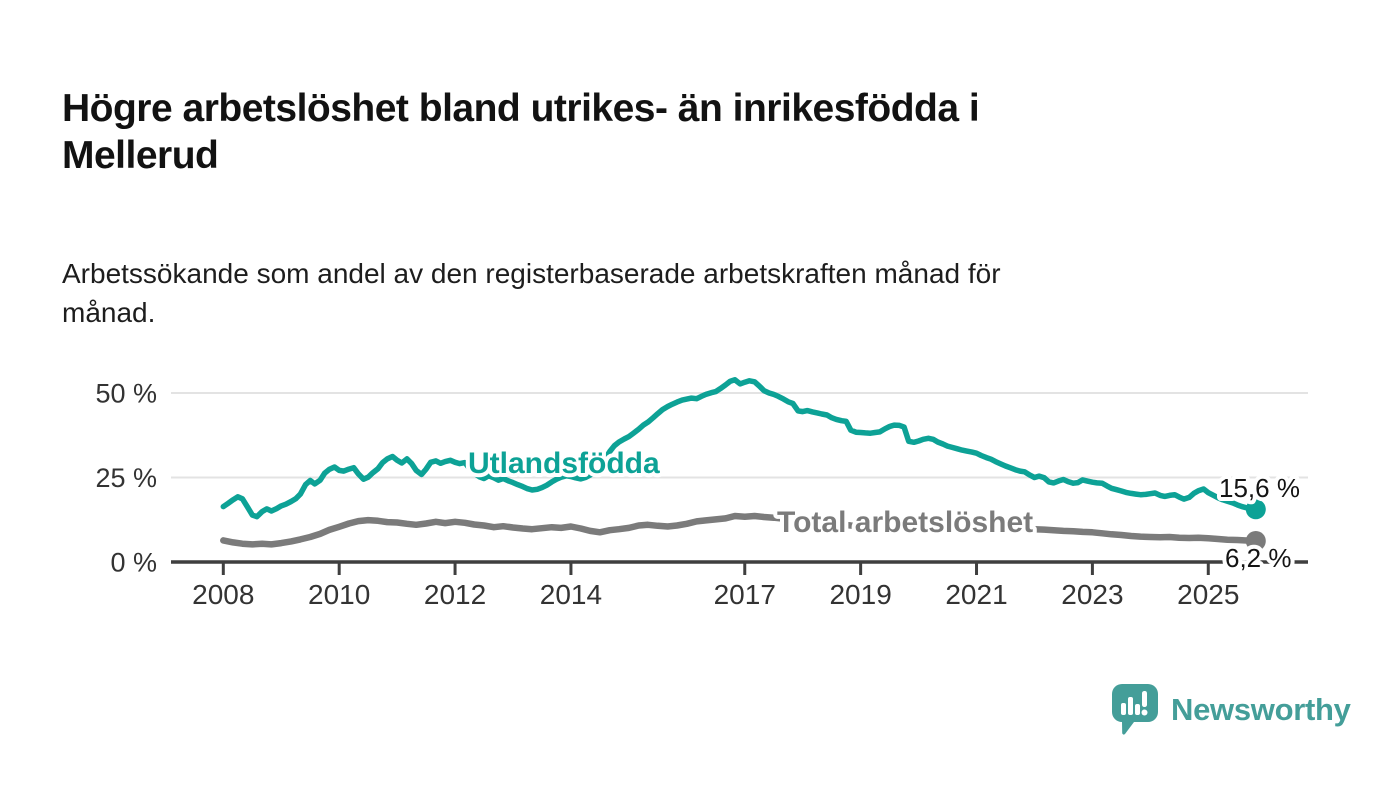  Describe the element at coordinates (564, 463) in the screenshot. I see `series-label-foreign-born: Utlandsfödda` at that location.